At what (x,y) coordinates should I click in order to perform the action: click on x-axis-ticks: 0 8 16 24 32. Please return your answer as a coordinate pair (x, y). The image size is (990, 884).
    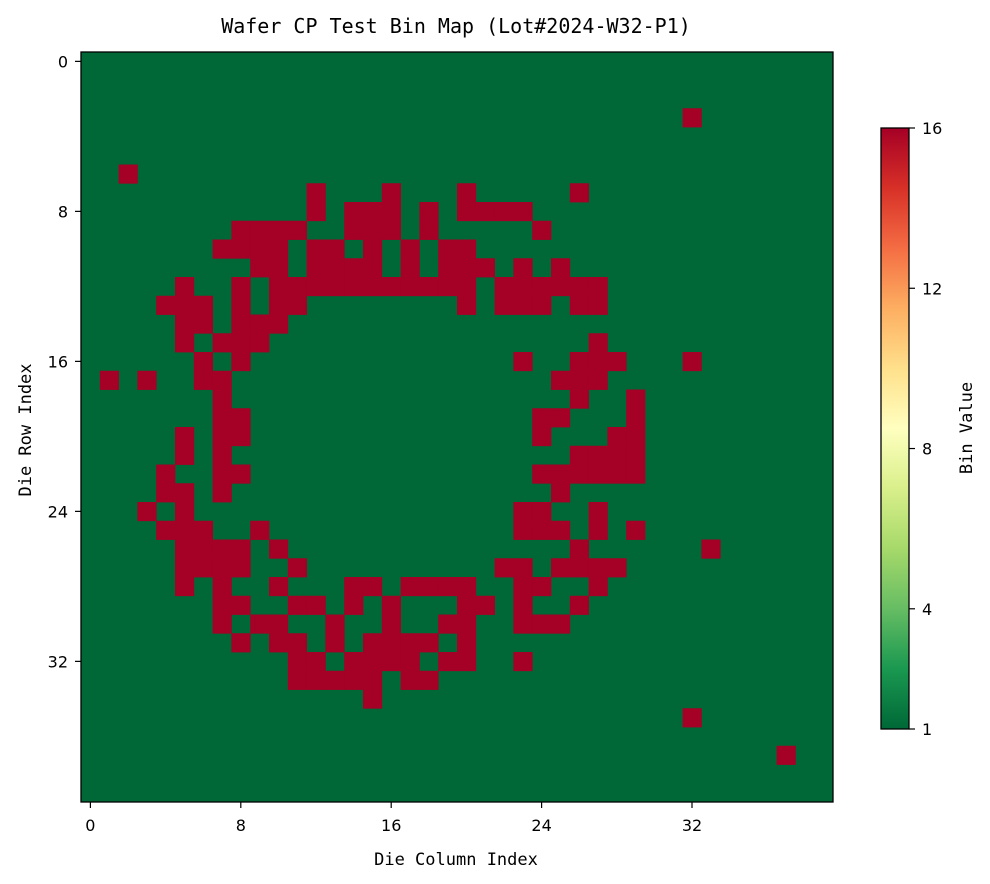
    Looking at the image, I should click on (393, 818).